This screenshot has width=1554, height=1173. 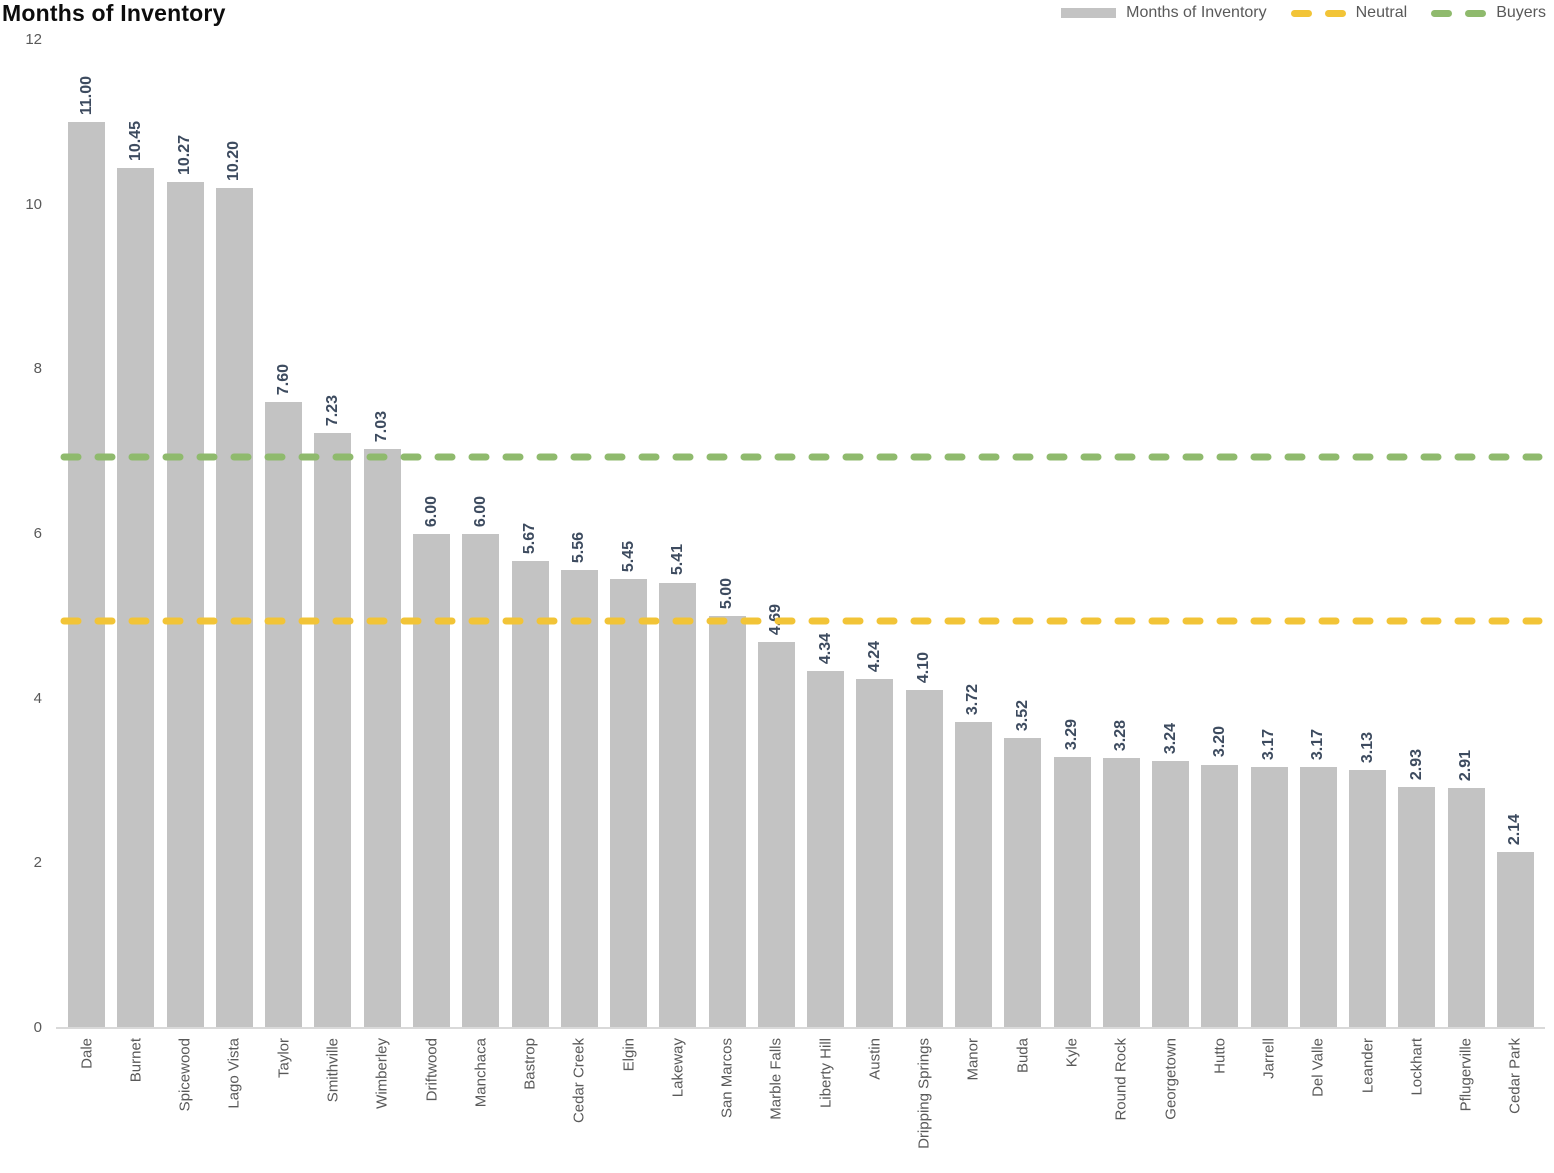 I want to click on legend-label: Neutral, so click(x=1381, y=12).